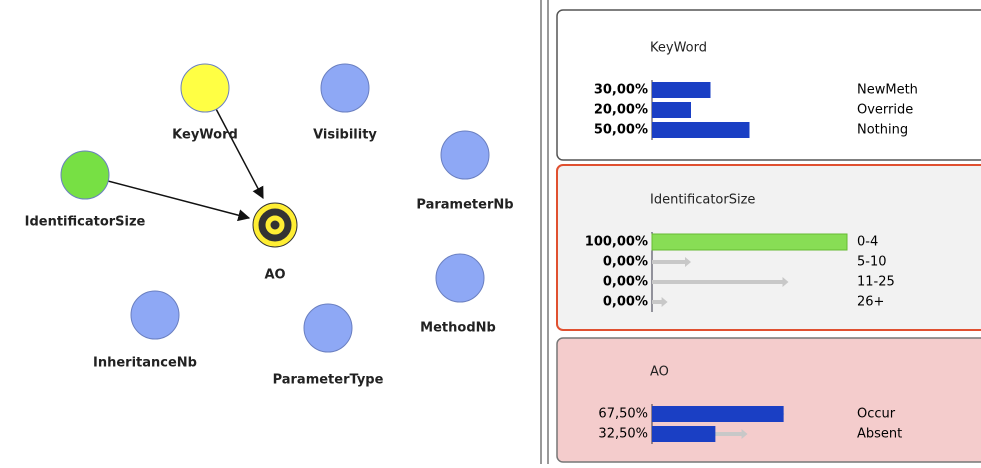 The image size is (981, 468). I want to click on node-label: ParameterNb, so click(464, 205).